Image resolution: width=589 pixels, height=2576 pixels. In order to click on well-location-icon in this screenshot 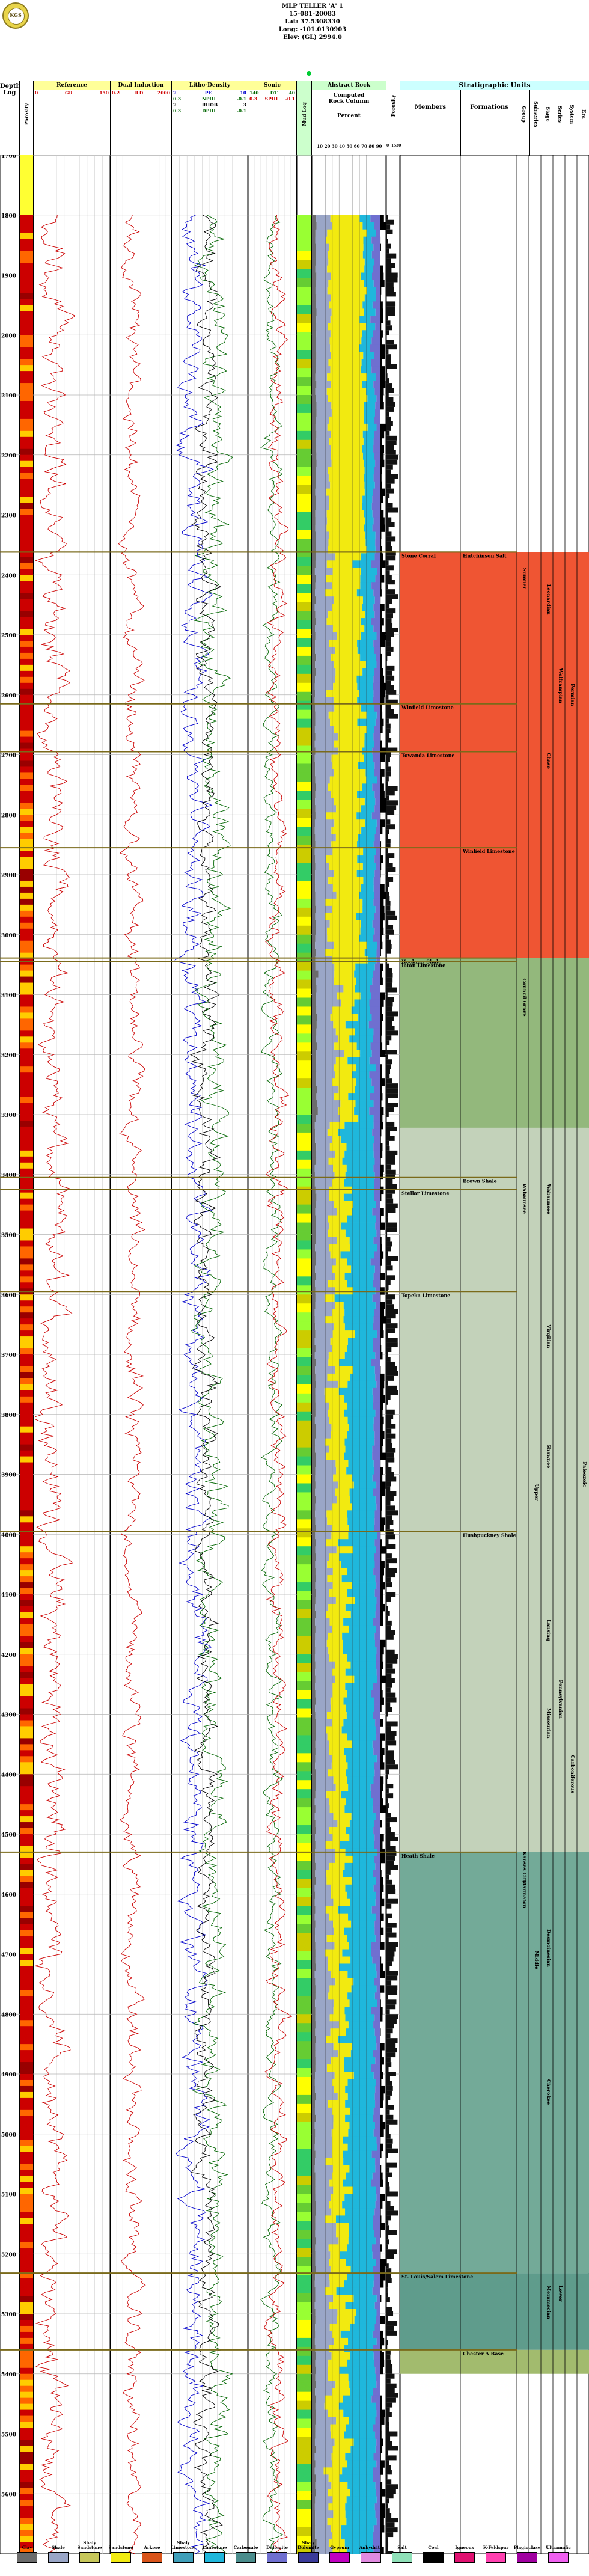, I will do `click(309, 73)`.